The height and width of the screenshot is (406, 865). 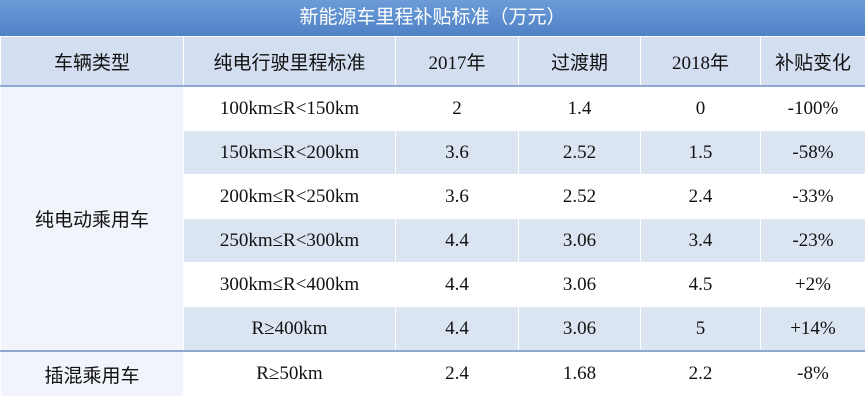 I want to click on data-cell: 1.4, so click(x=579, y=108).